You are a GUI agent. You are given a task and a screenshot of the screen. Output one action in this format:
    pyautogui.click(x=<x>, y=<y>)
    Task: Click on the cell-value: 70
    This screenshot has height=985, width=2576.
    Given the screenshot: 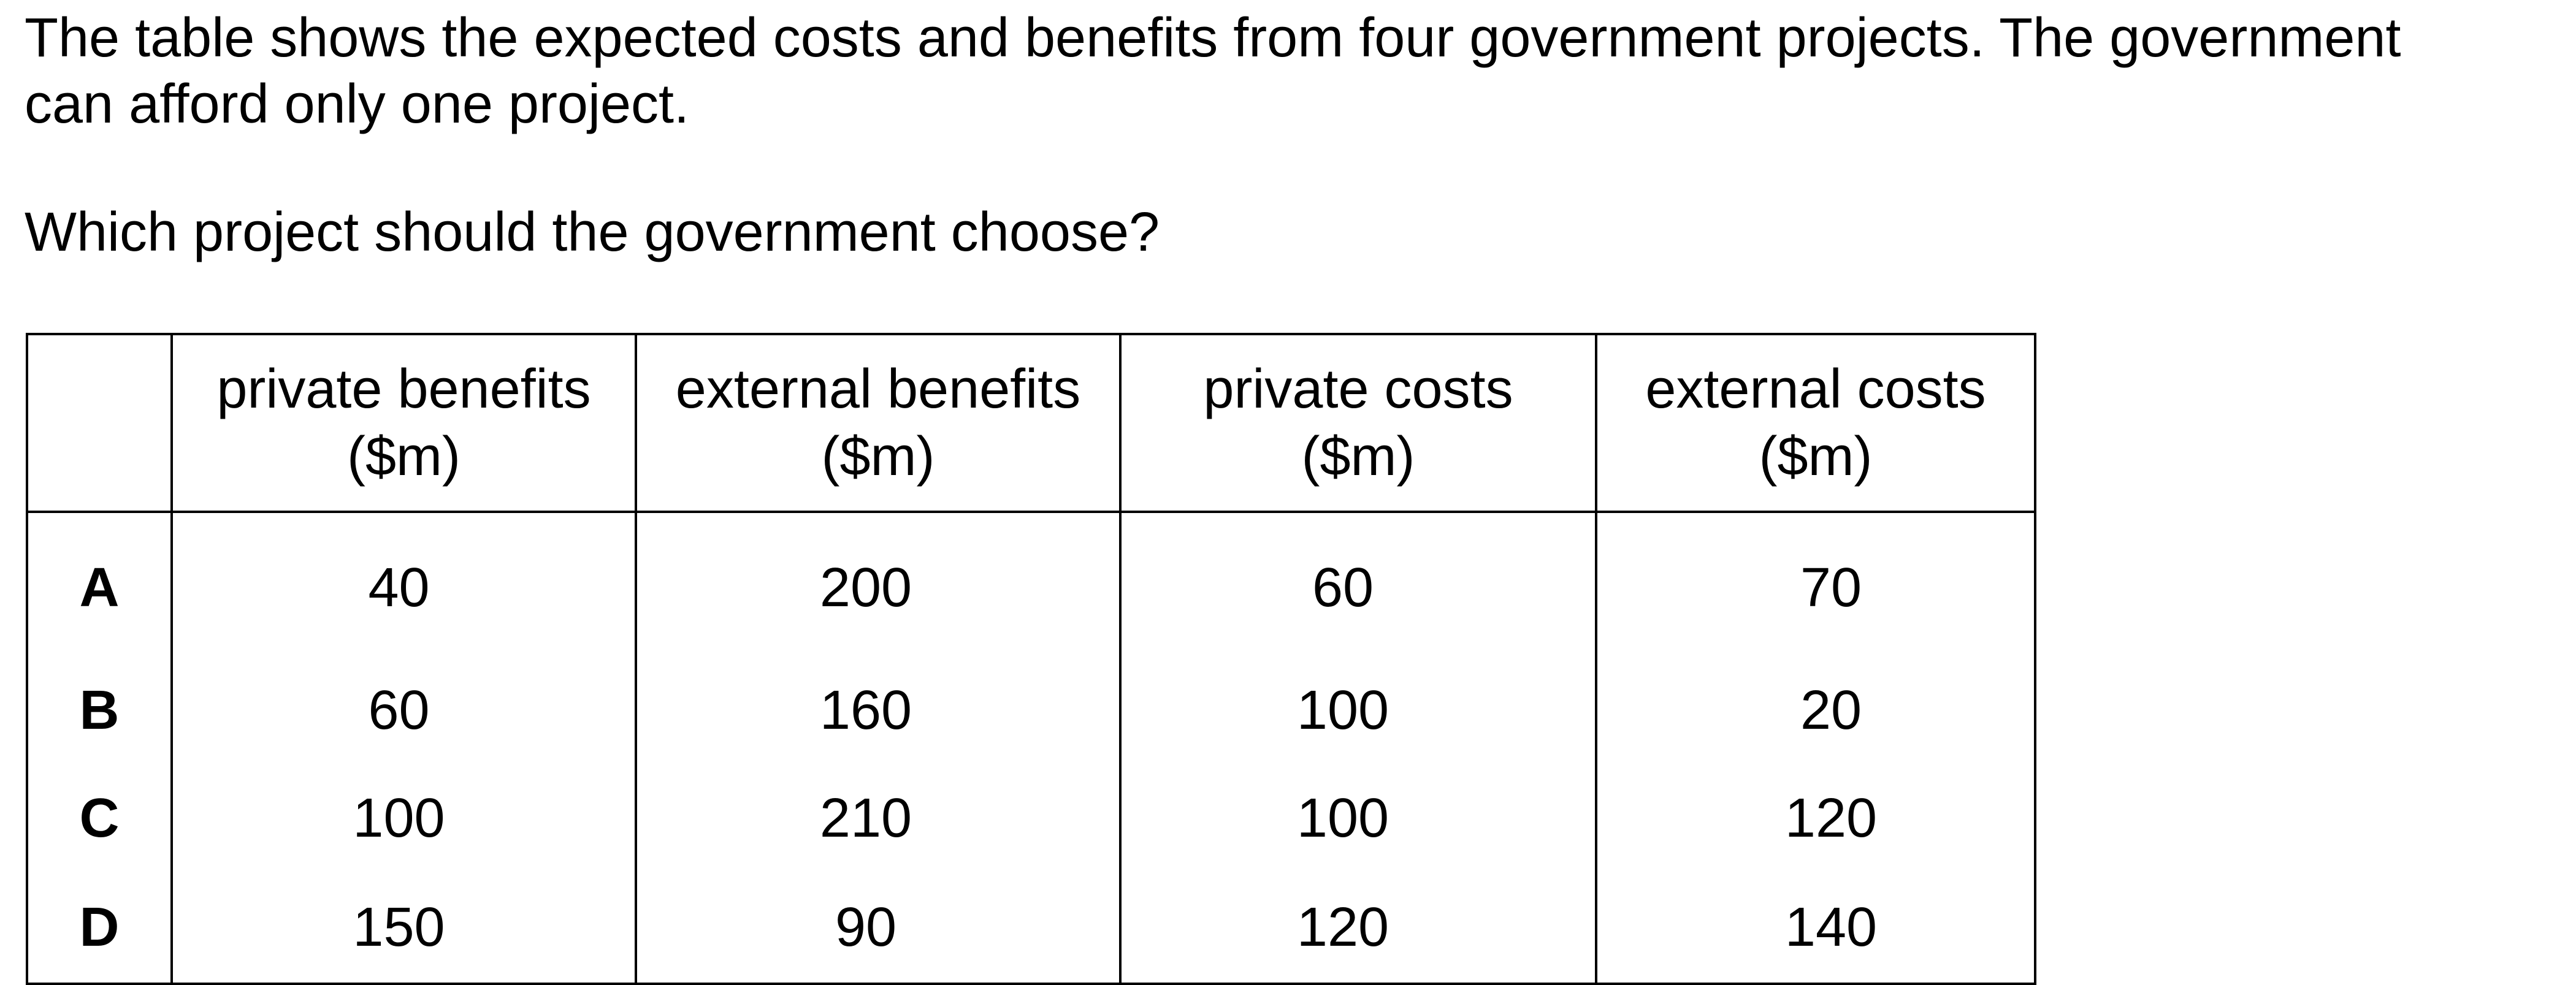 What is the action you would take?
    pyautogui.click(x=1831, y=587)
    